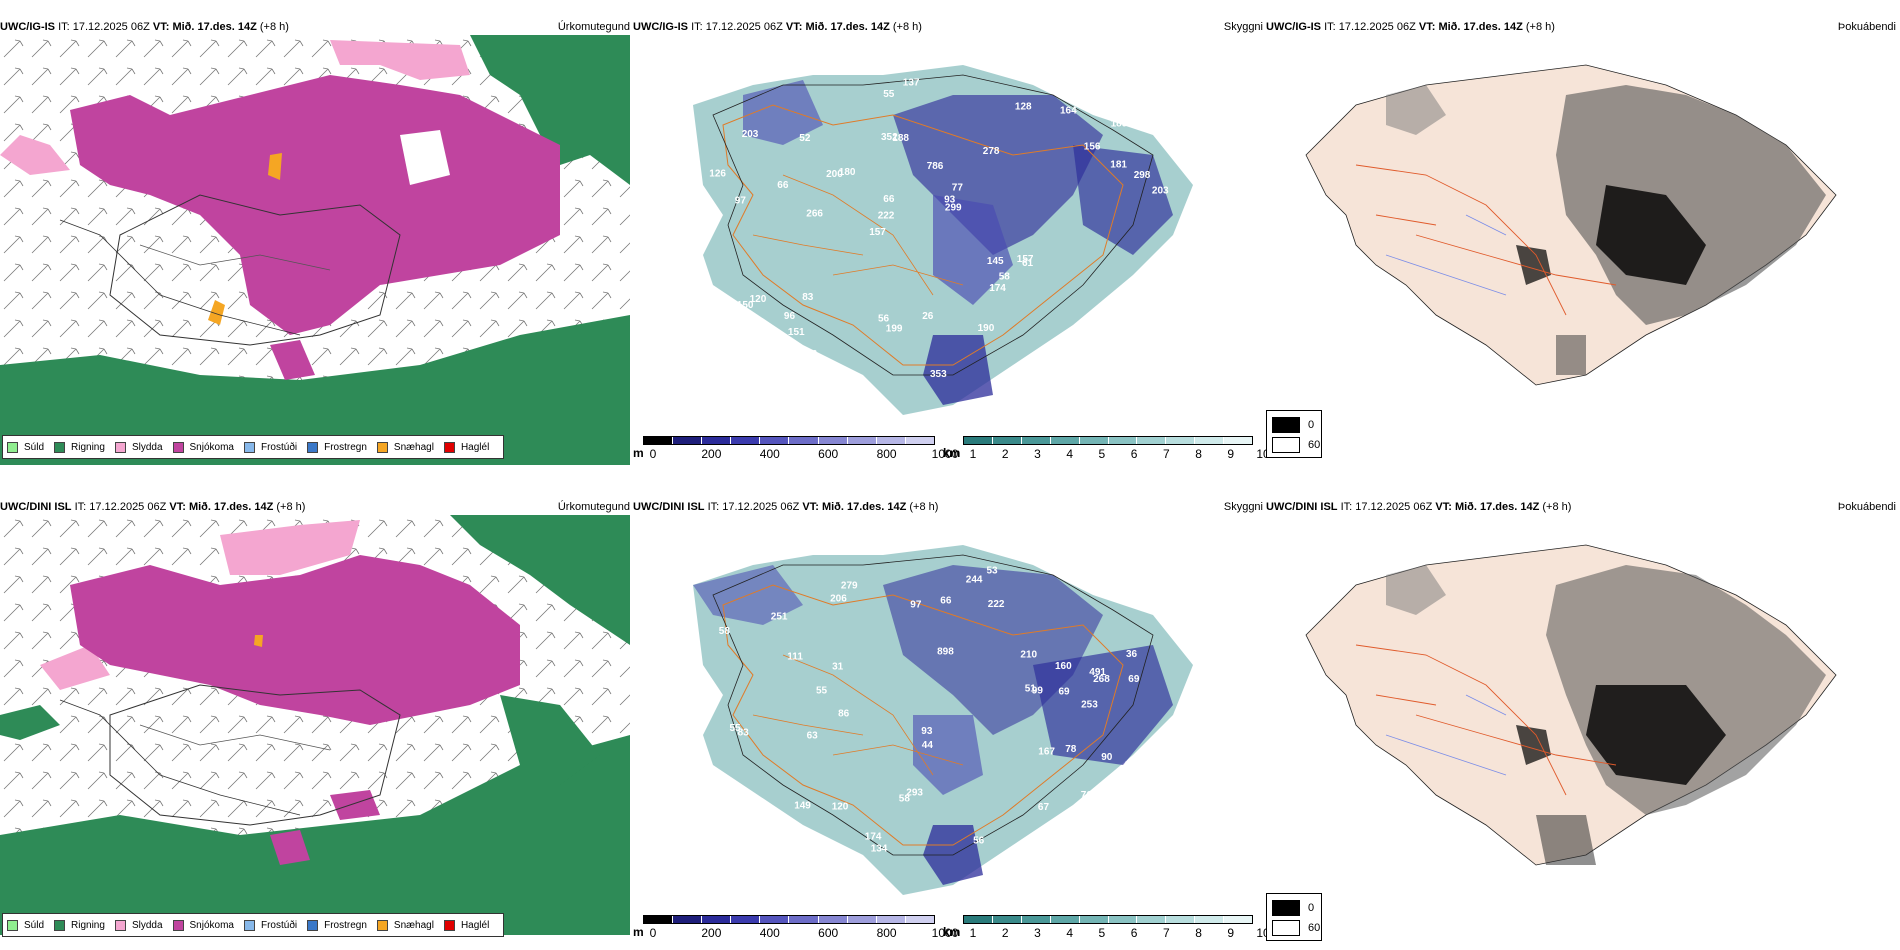 The height and width of the screenshot is (950, 1900). Describe the element at coordinates (1286, 928) in the screenshot. I see `fog-swatch-light` at that location.